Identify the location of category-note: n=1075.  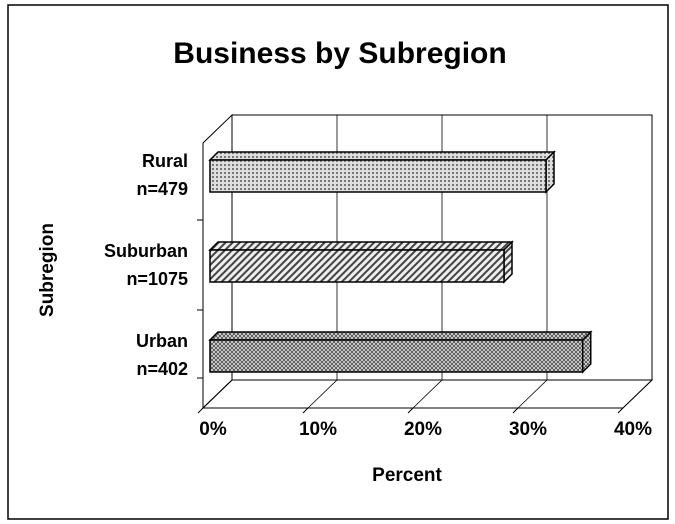
(157, 279).